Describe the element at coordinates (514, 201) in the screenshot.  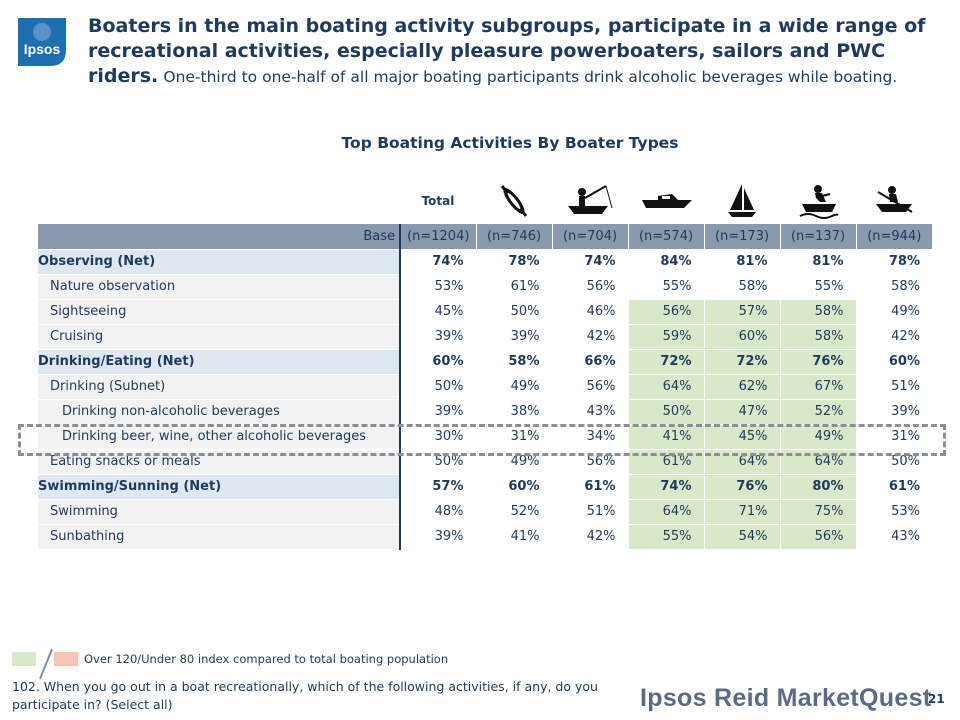
I see `kayak-paddle-icon` at that location.